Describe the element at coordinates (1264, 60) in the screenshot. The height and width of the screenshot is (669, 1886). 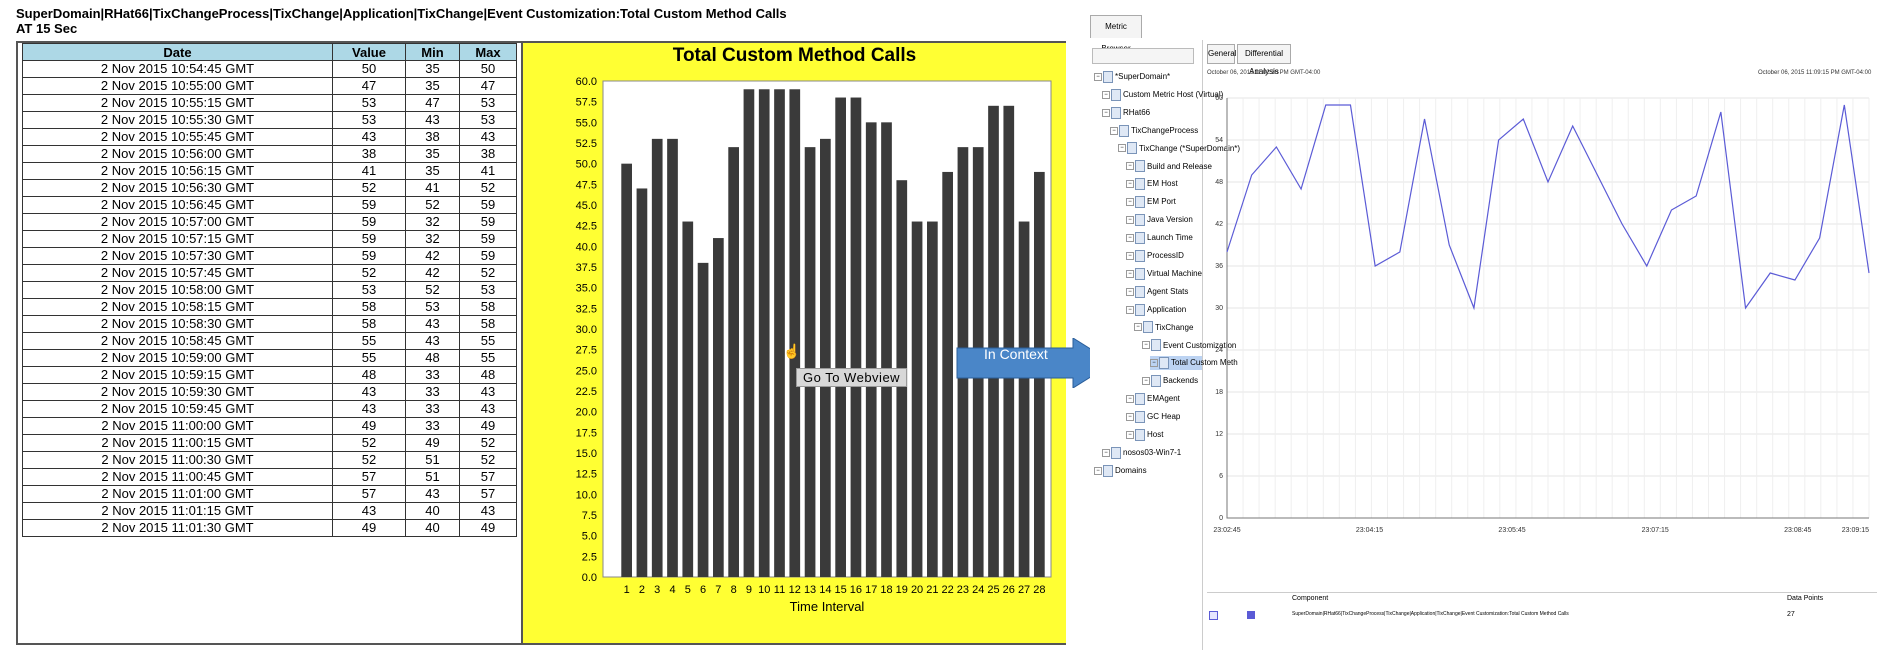
I see `tab-differential-analysis: Differential Analysis` at that location.